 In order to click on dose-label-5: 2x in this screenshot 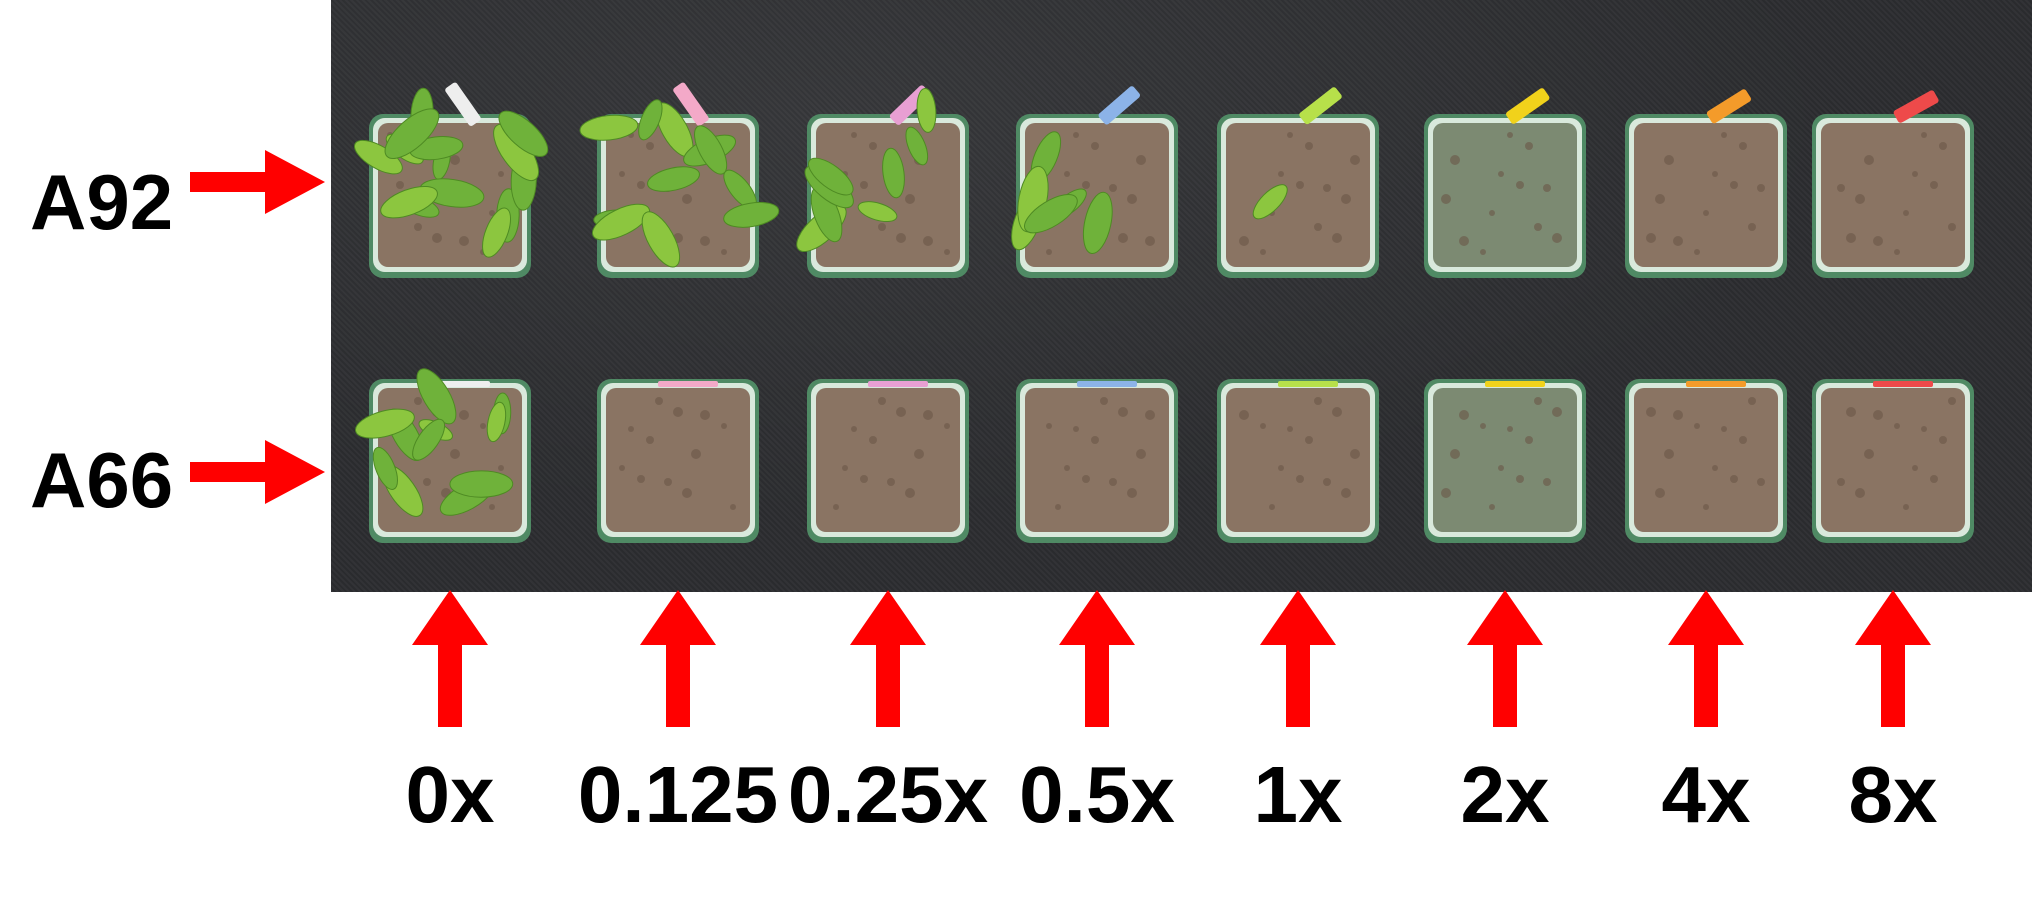, I will do `click(1505, 794)`.